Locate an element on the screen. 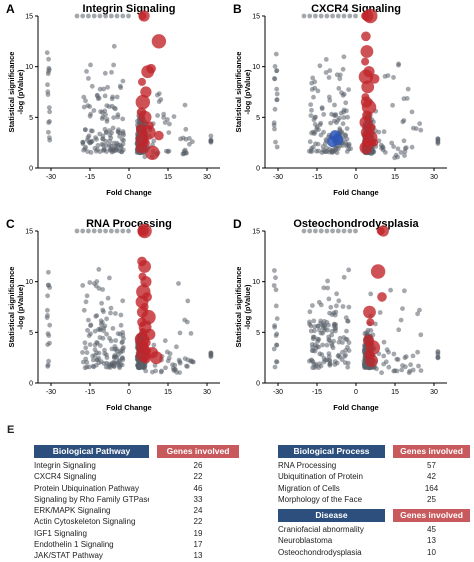  y-axis-label-line1: Statistical significance is located at coordinates (11, 92).